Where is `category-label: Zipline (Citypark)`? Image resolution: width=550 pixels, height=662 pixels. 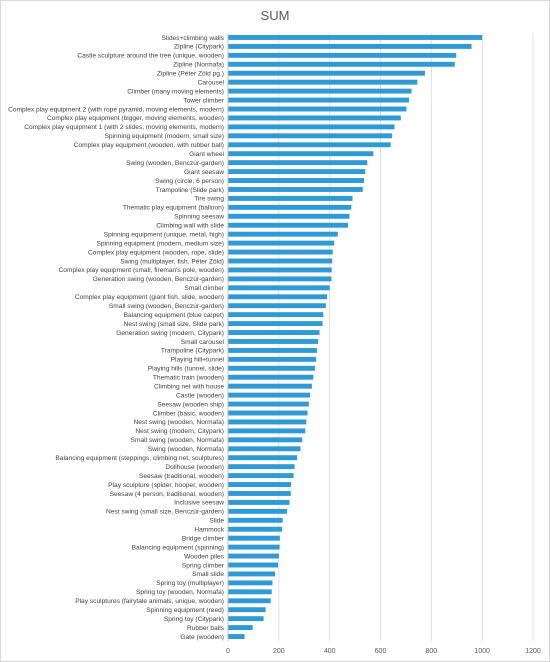 category-label: Zipline (Citypark) is located at coordinates (199, 47).